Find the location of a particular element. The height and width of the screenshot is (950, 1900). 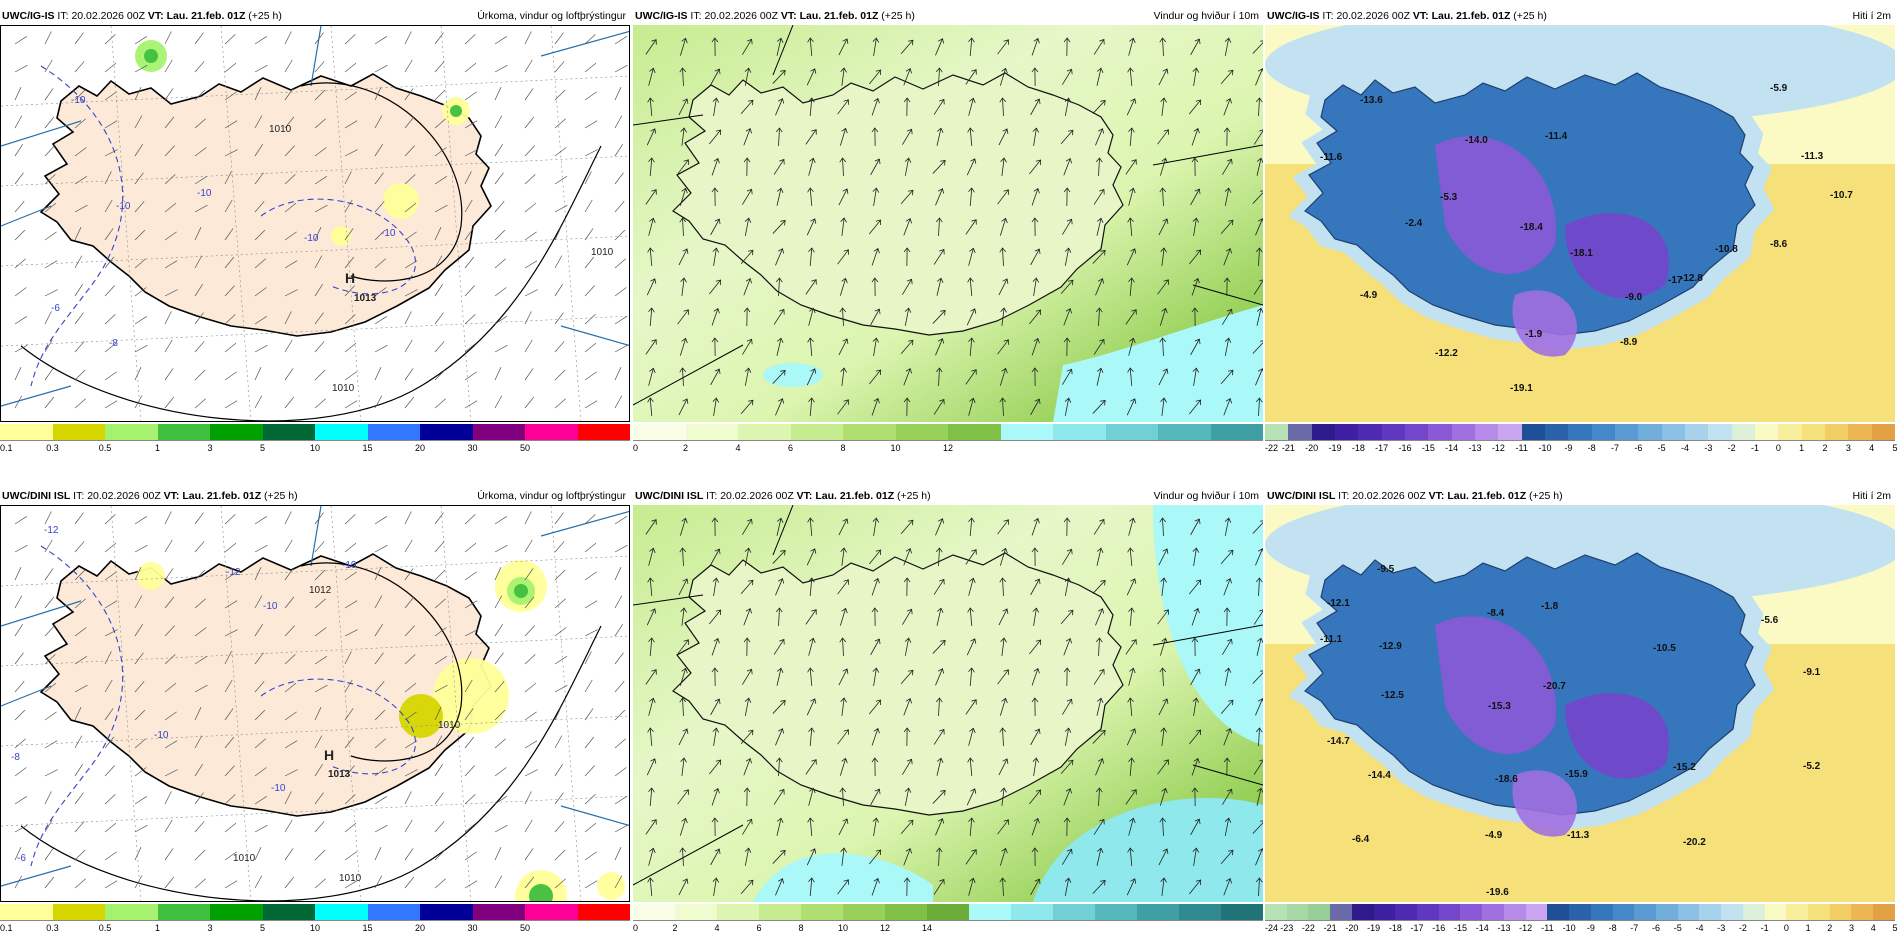

temperature-label: -18.4 is located at coordinates (1531, 227).